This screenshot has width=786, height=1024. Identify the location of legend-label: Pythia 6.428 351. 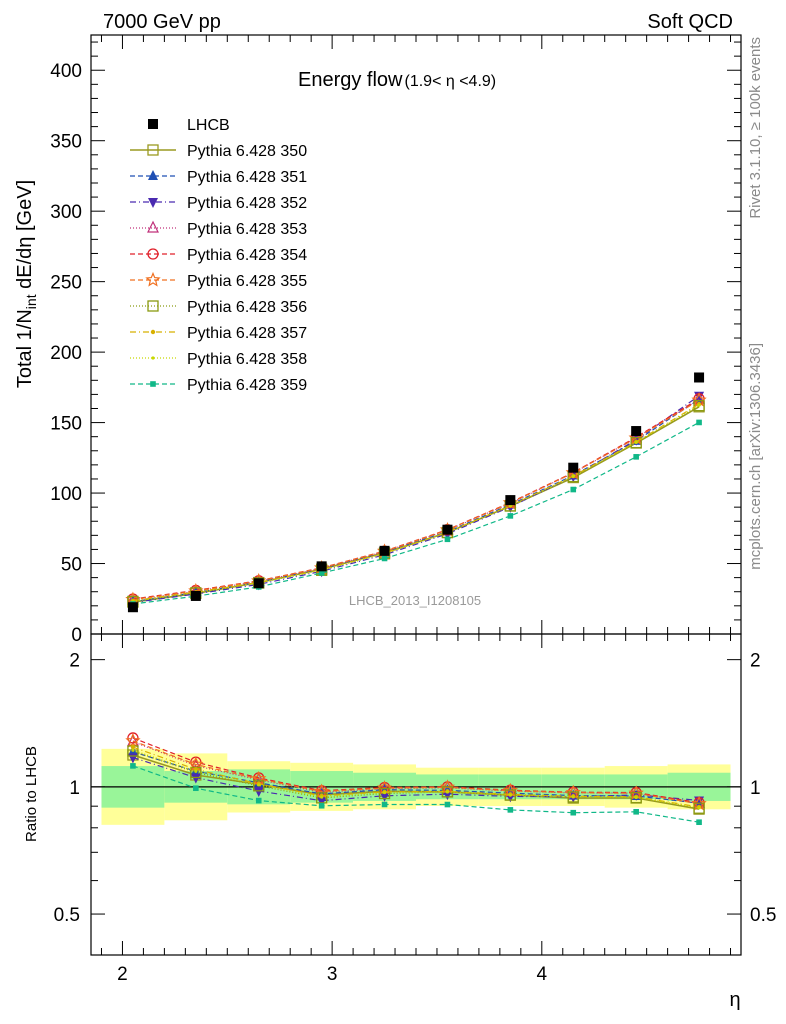
(247, 177).